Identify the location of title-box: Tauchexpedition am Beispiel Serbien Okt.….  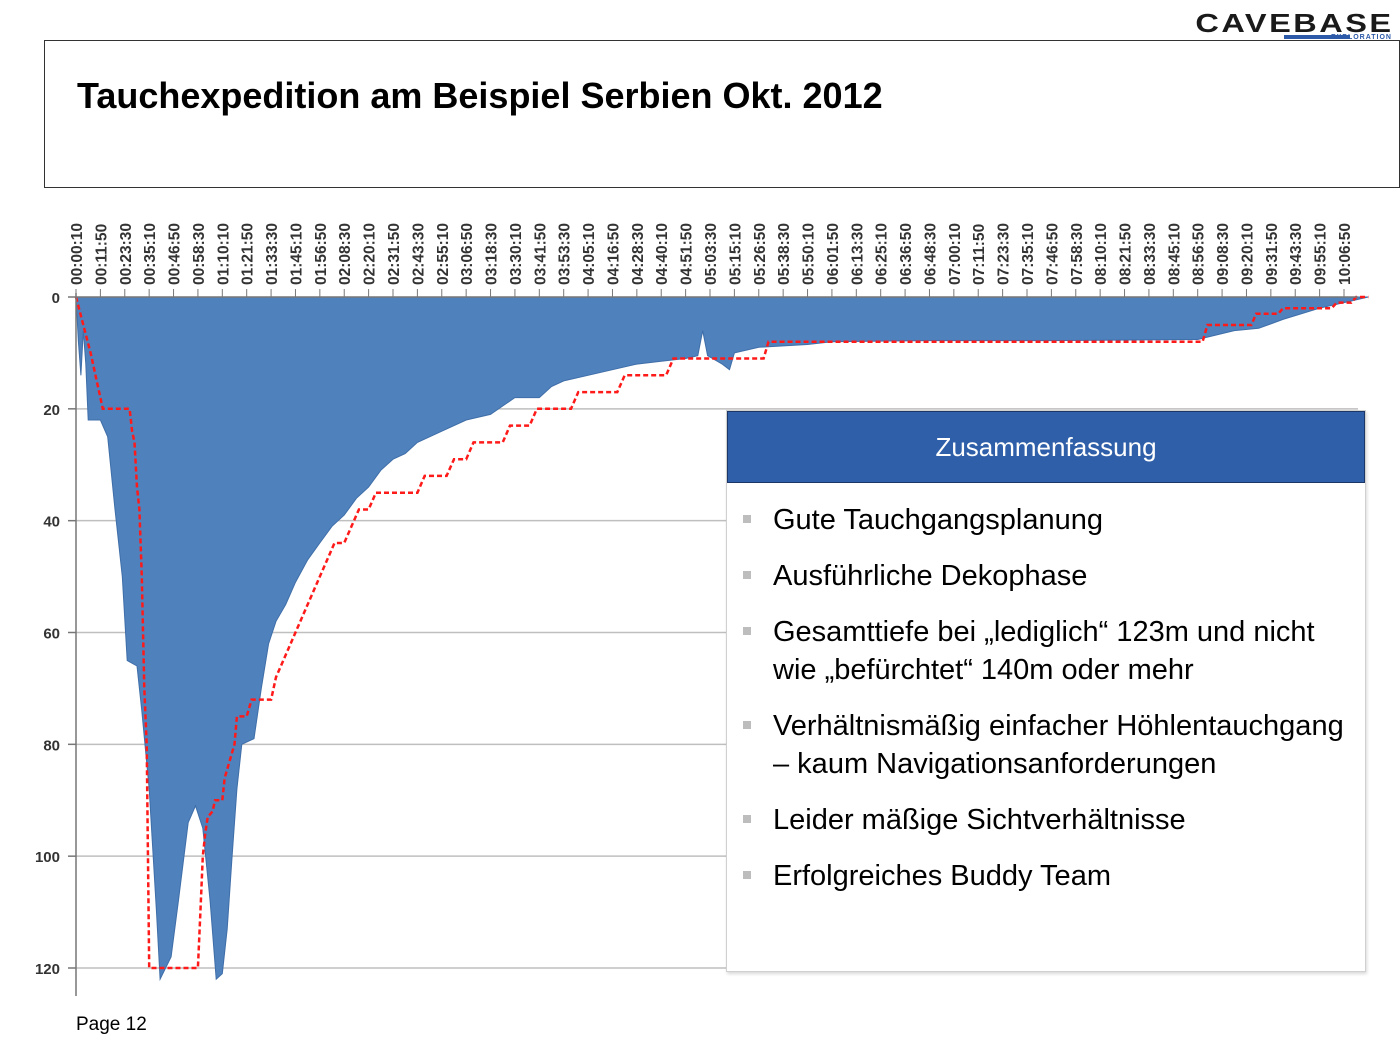
(722, 114).